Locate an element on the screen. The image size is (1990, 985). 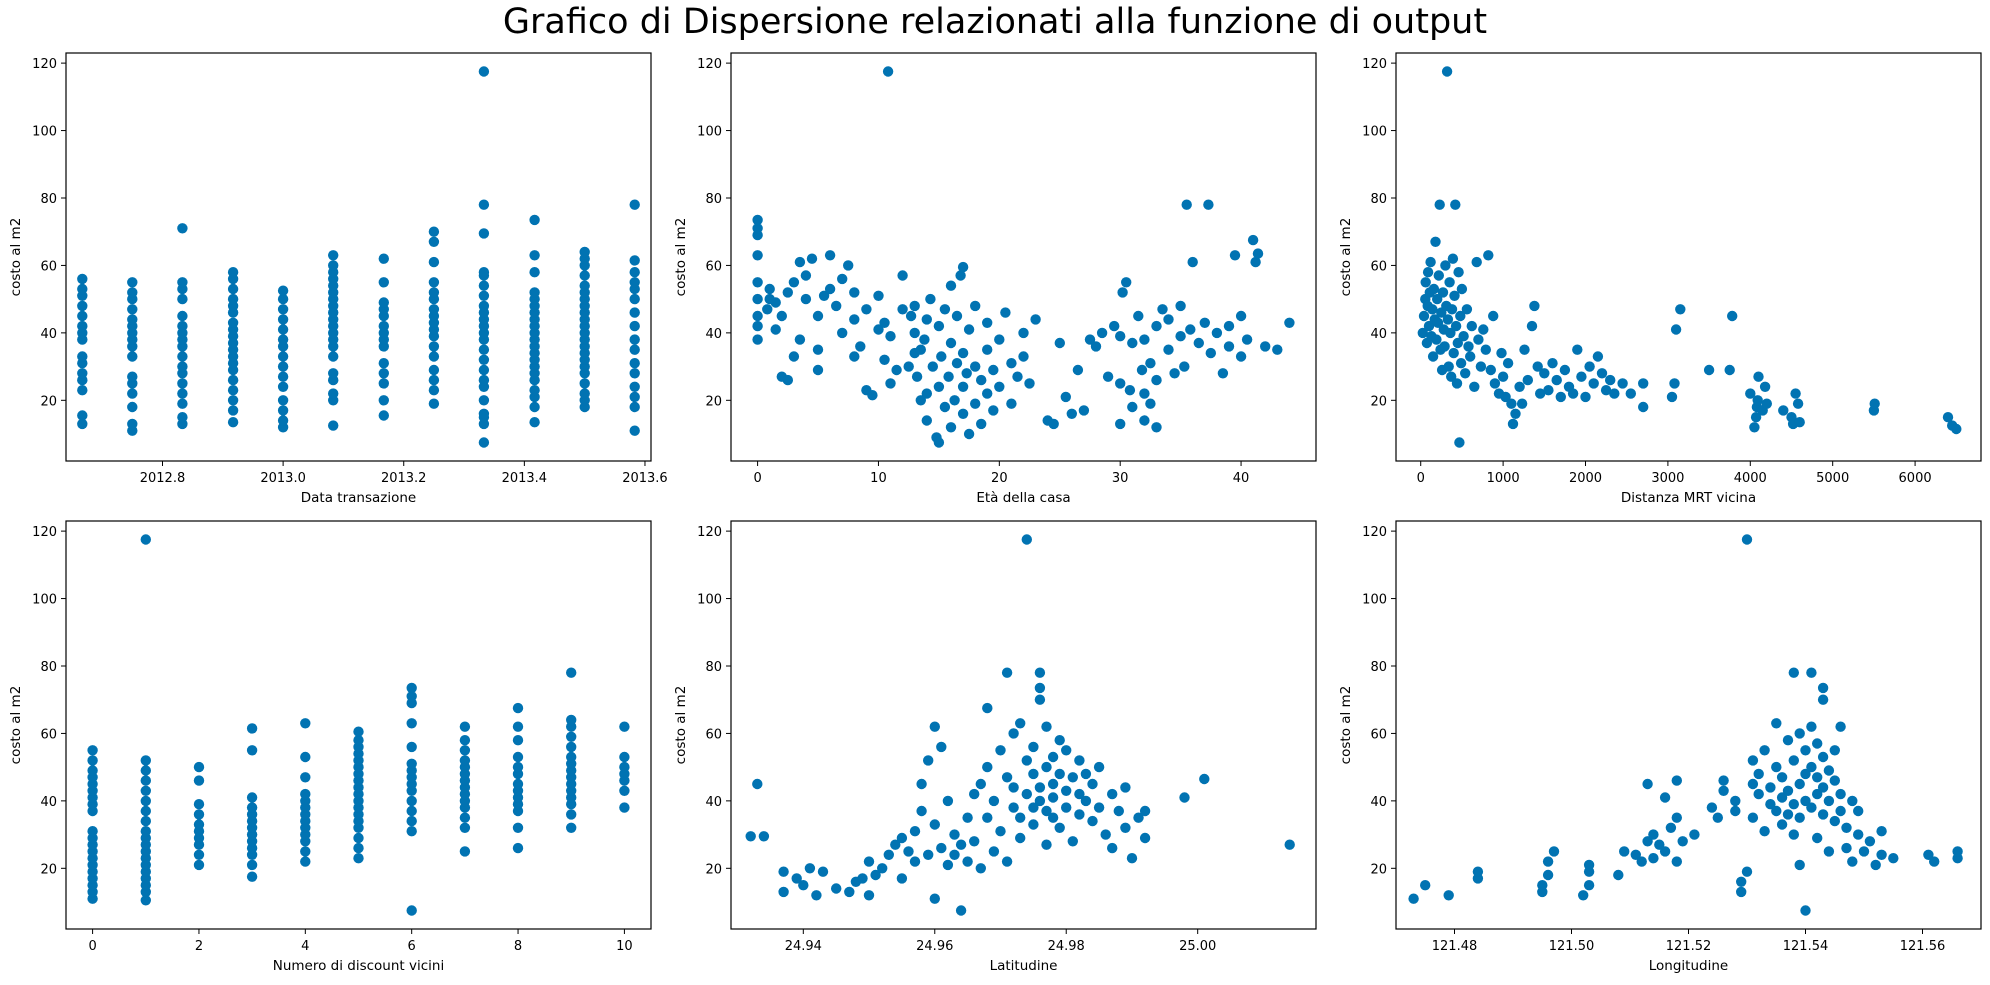
y-tick-label: 40 is located at coordinates (48, 802).